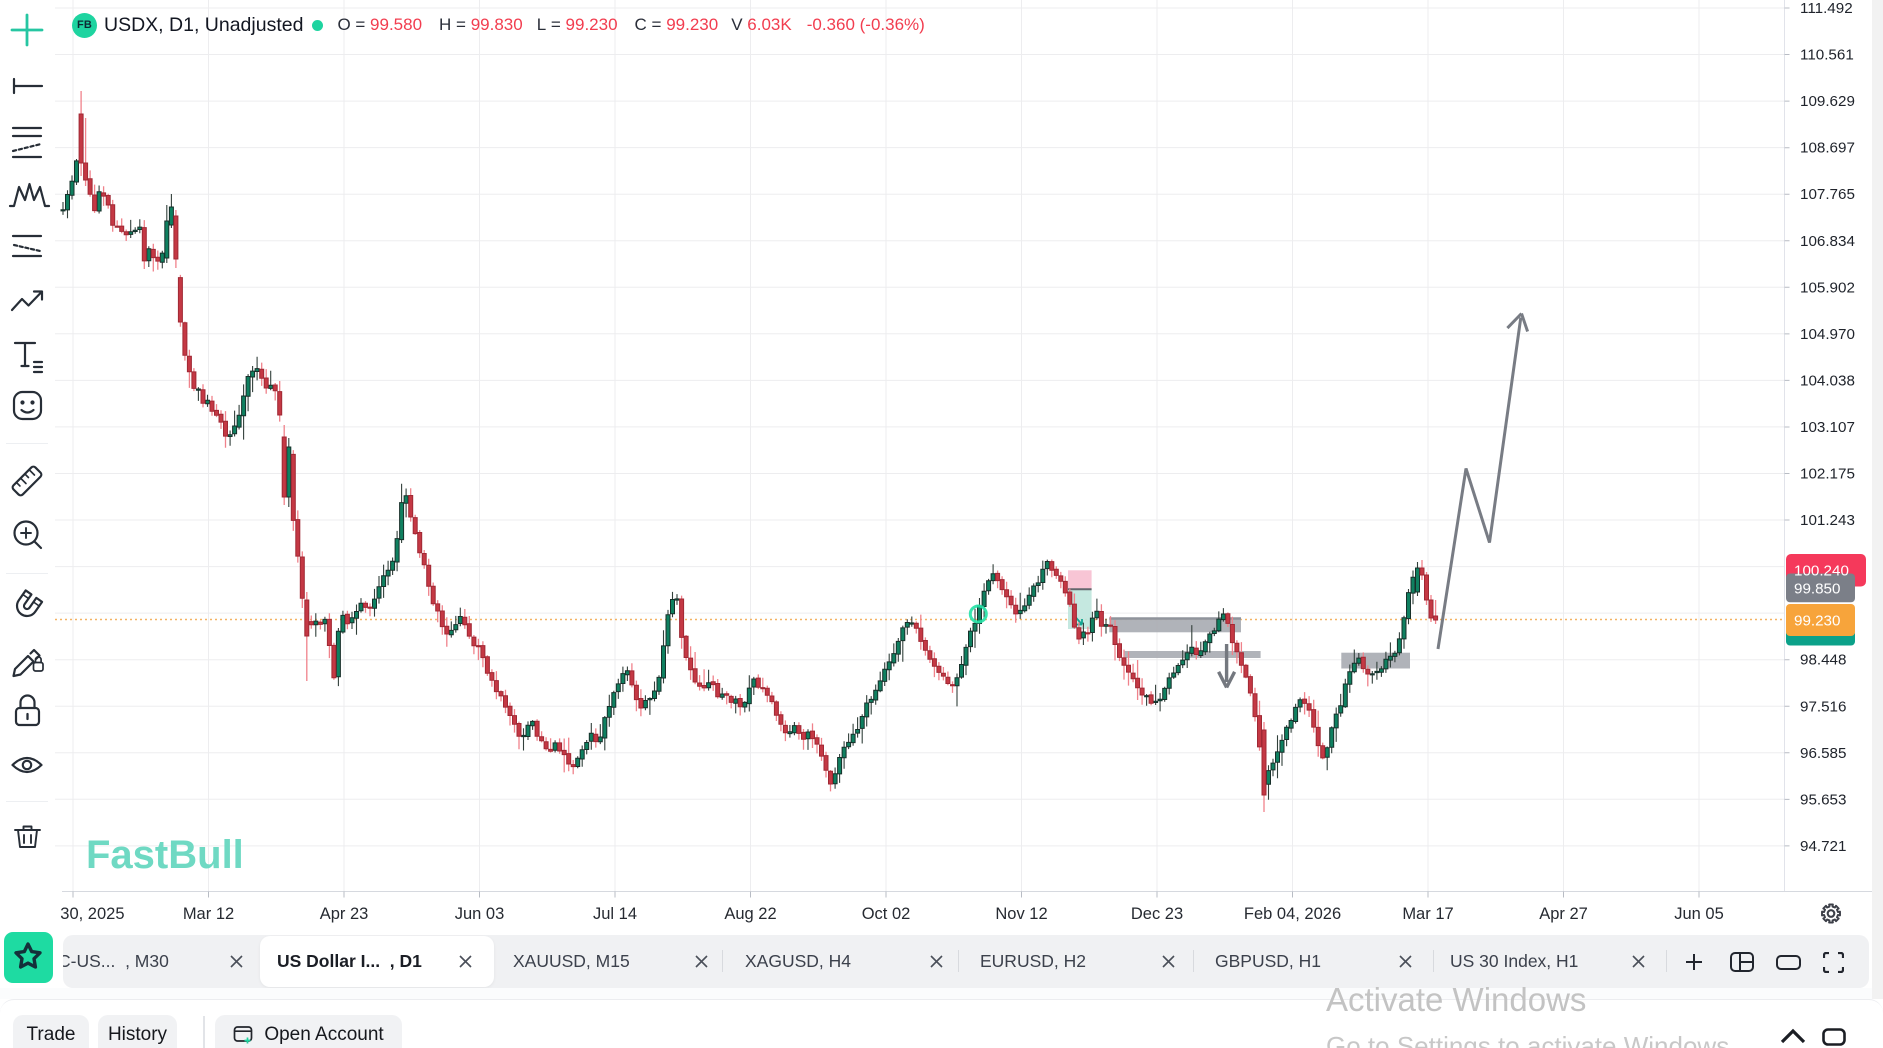  I want to click on svg-text: Mar 17, so click(1427, 914).